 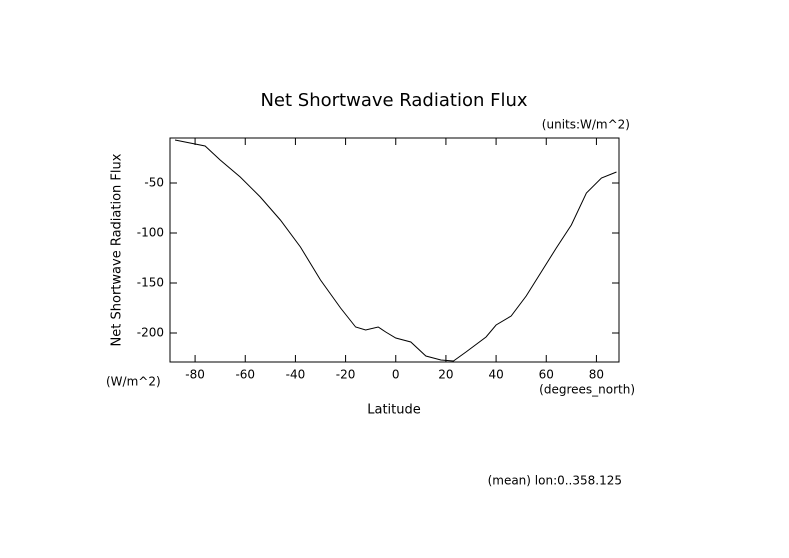 I want to click on x-tick-label: 0, so click(x=396, y=375).